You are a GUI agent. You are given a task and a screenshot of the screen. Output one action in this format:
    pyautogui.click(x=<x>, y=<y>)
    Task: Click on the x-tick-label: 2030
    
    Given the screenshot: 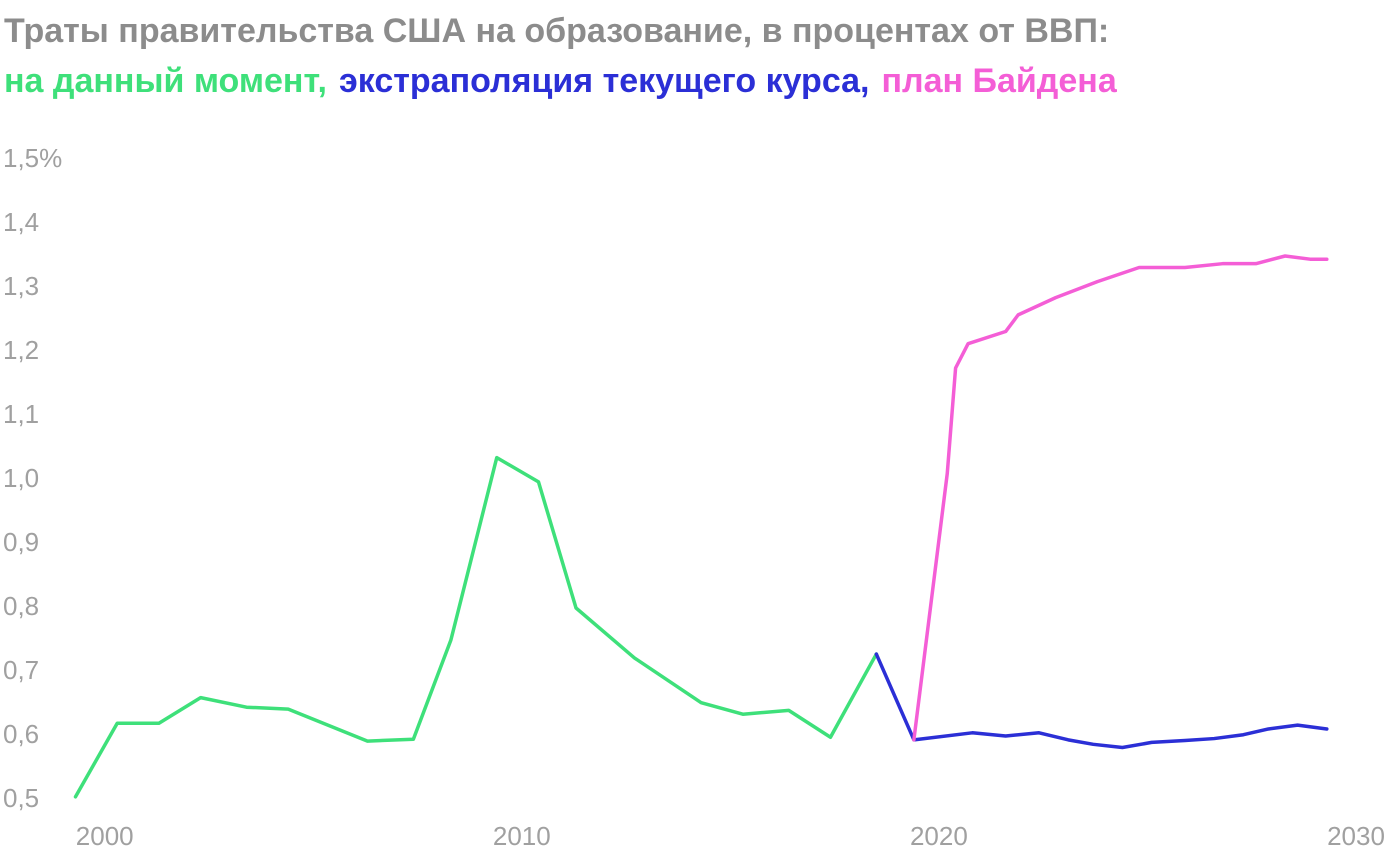 What is the action you would take?
    pyautogui.click(x=1356, y=836)
    